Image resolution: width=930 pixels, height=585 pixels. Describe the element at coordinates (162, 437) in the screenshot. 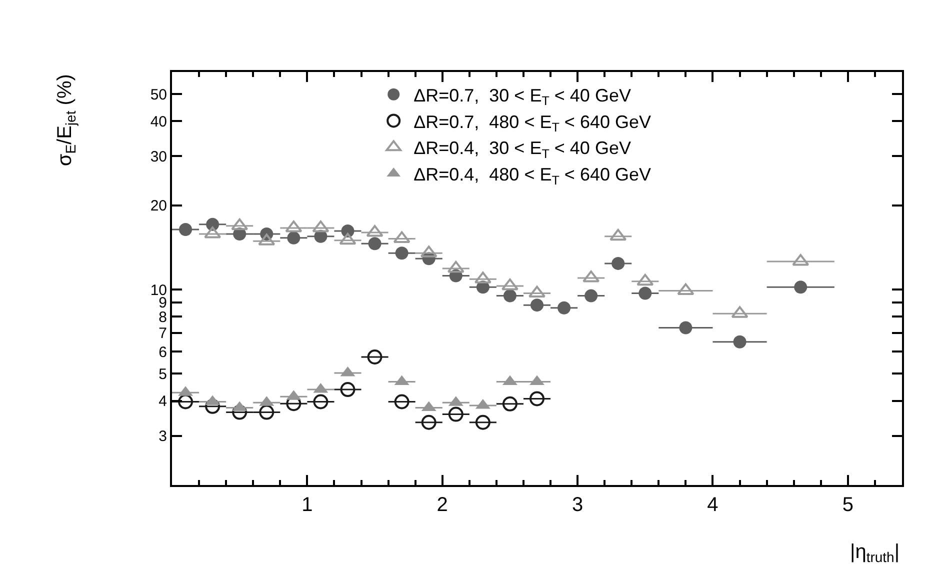

I see `y-tick-label: 3` at that location.